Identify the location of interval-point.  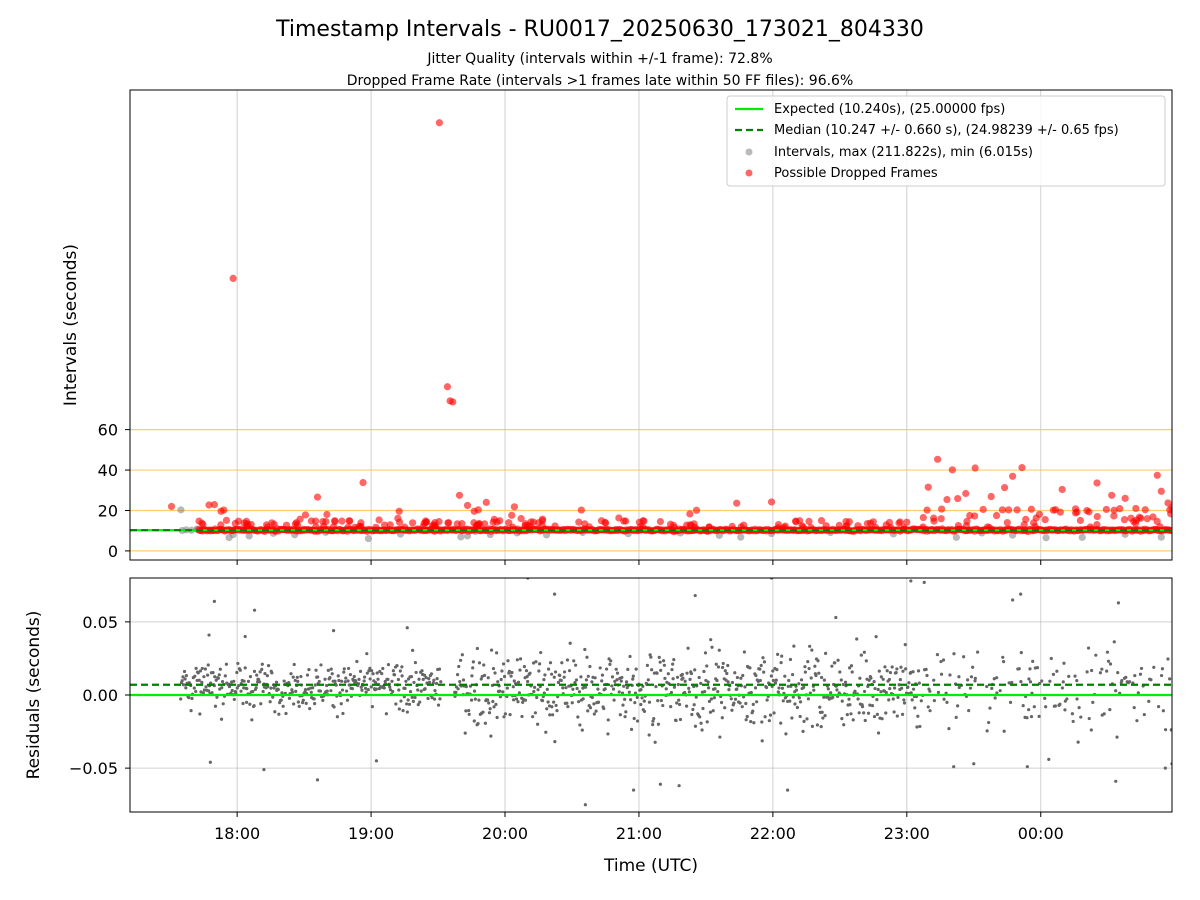
(741, 537).